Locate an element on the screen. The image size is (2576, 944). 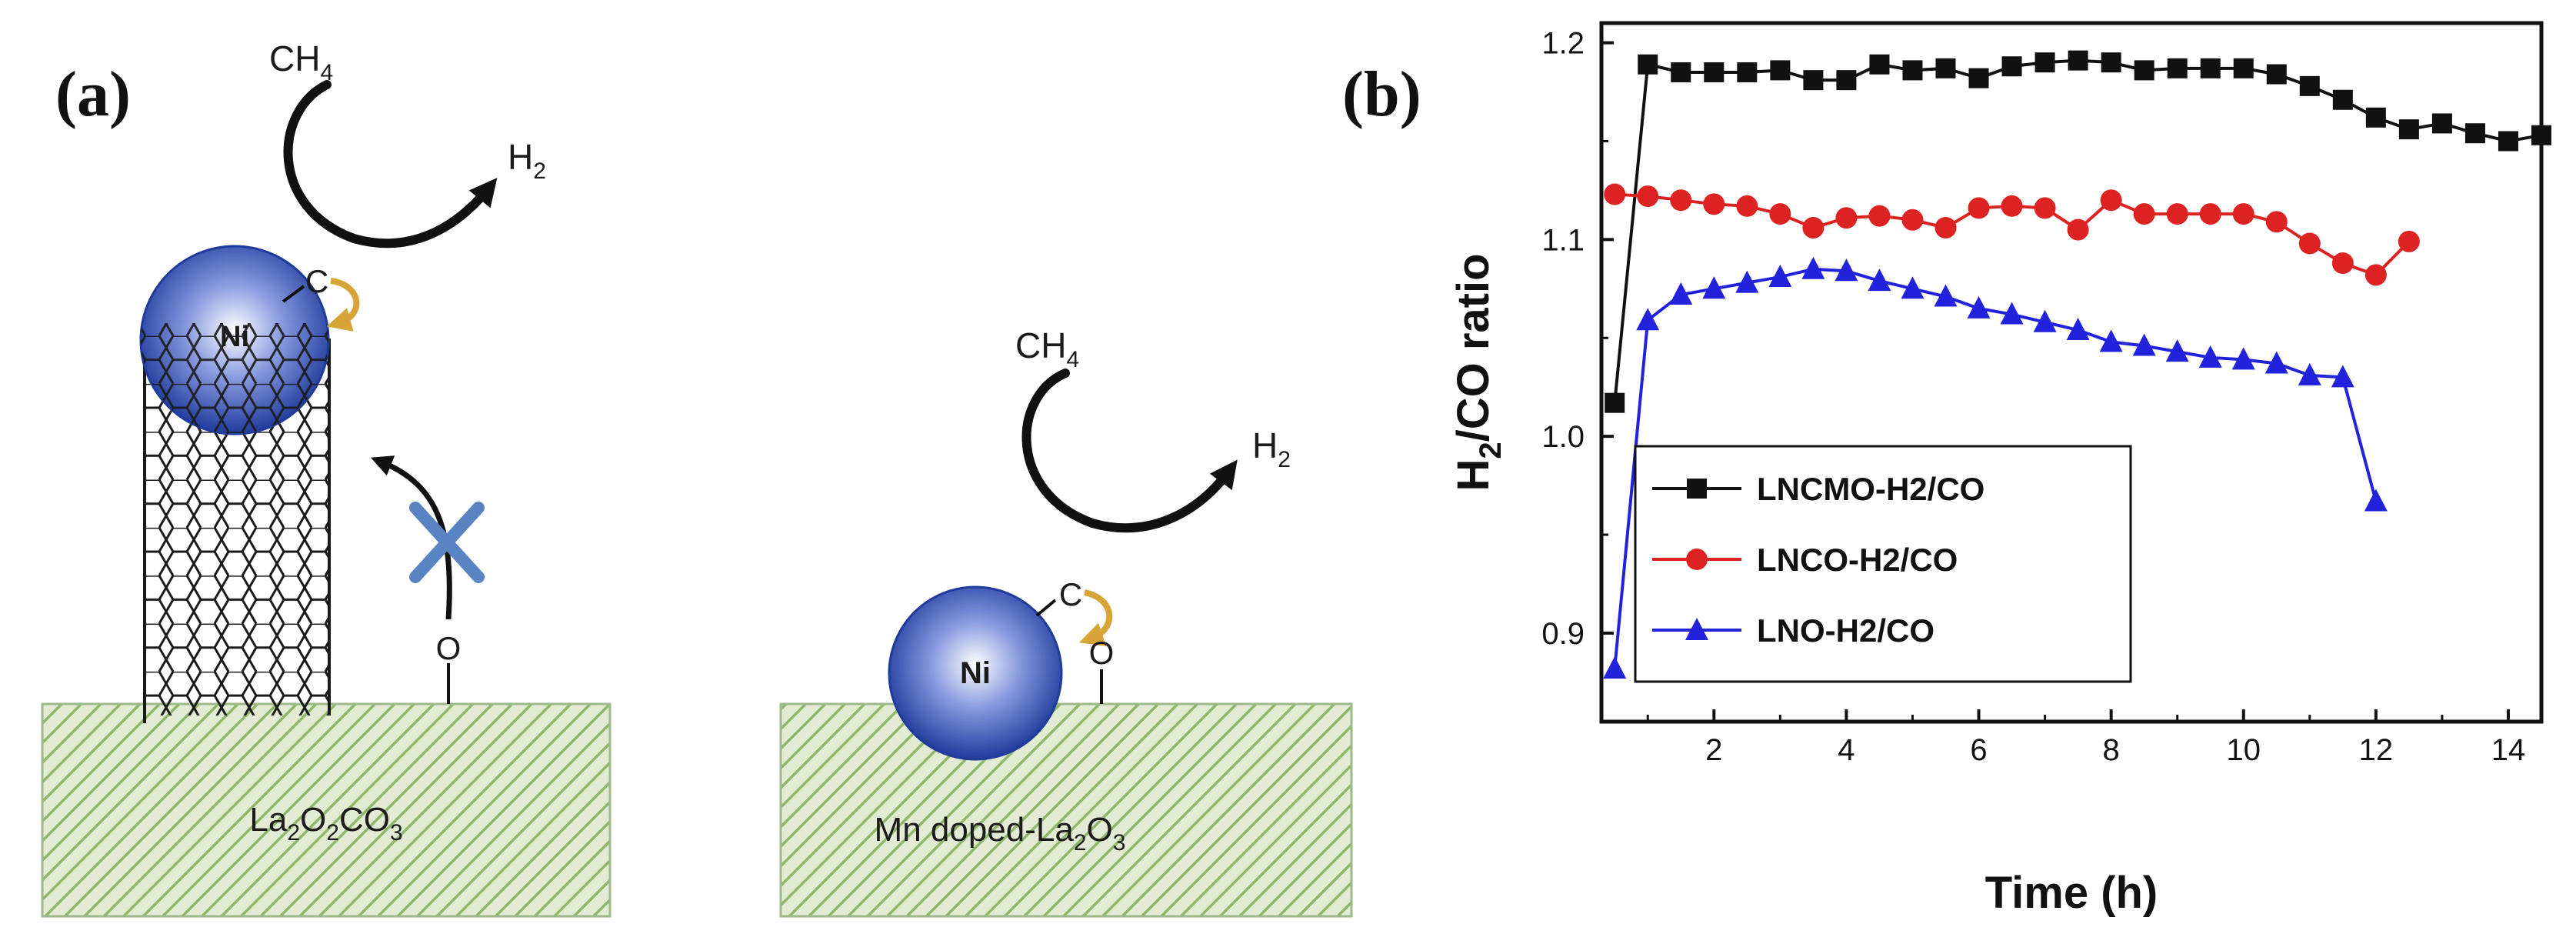
product-label-left: H2 is located at coordinates (527, 160).